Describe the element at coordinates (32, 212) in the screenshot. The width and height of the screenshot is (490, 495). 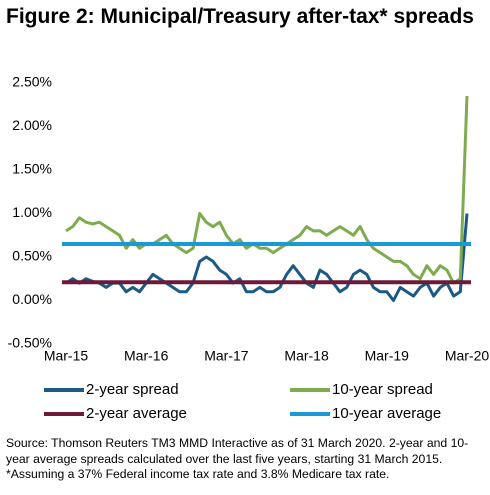
I see `y-tick-label: 1.00%` at that location.